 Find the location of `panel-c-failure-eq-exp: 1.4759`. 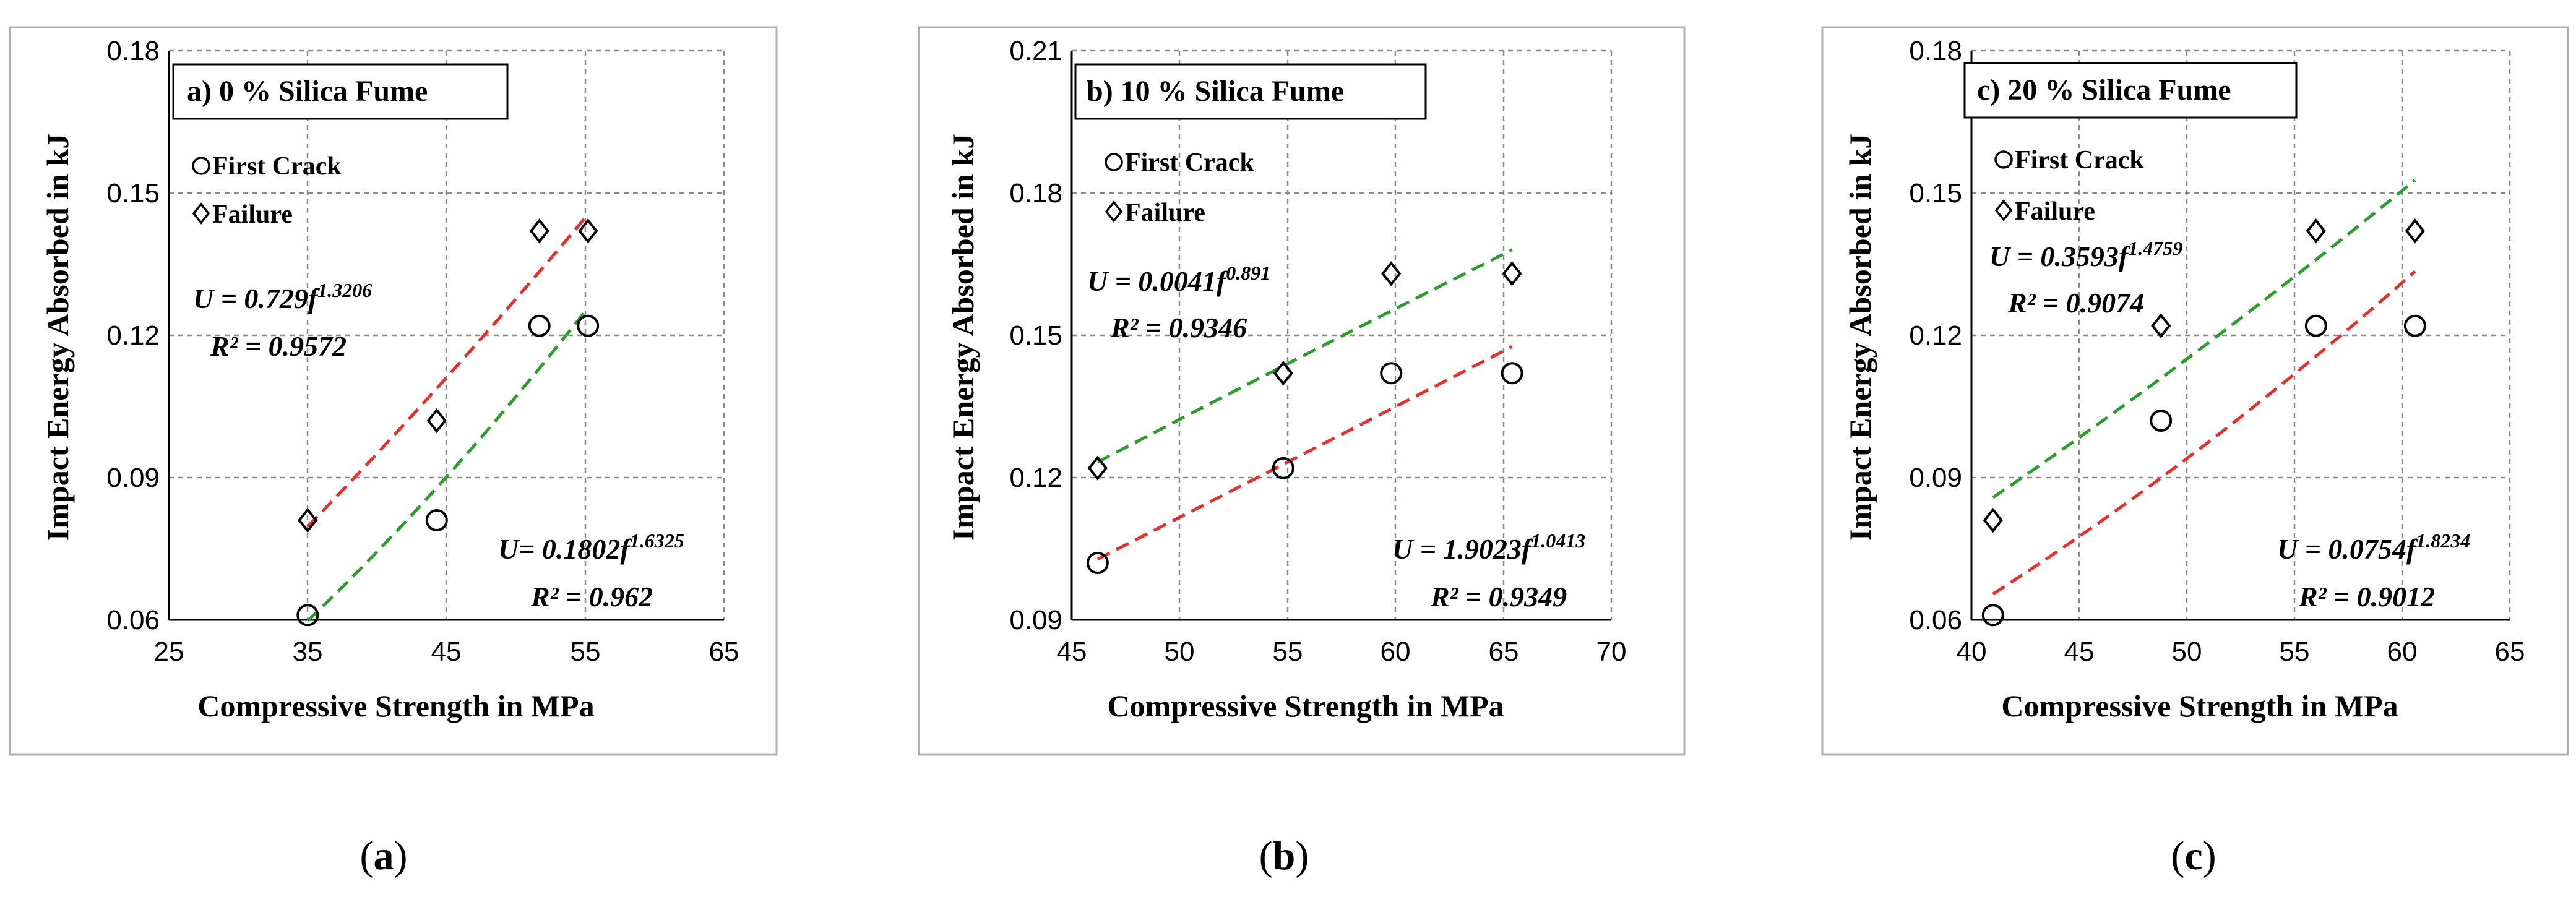

panel-c-failure-eq-exp: 1.4759 is located at coordinates (2155, 248).